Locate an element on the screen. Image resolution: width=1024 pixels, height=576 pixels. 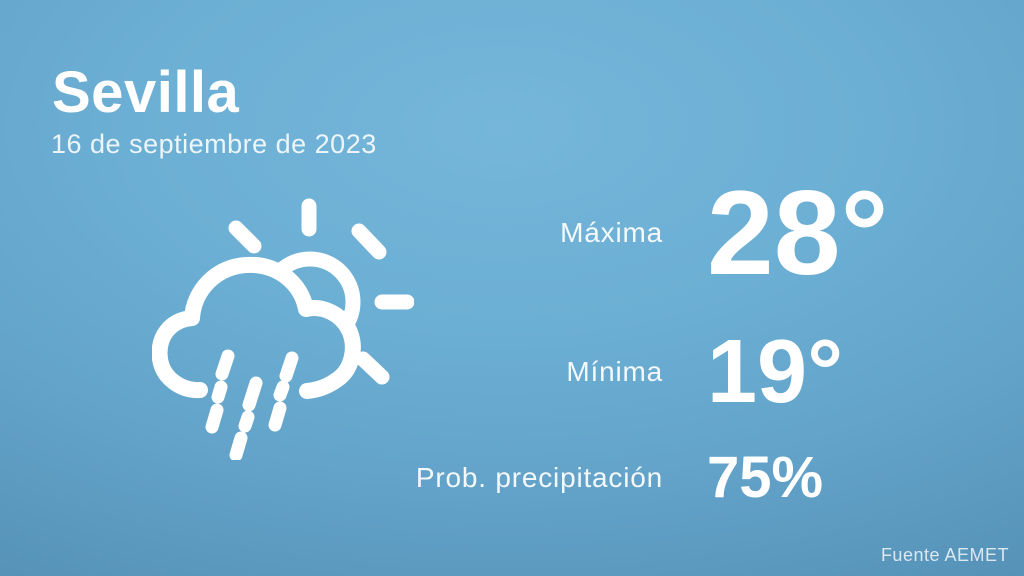
sun-icon is located at coordinates (321, 291).